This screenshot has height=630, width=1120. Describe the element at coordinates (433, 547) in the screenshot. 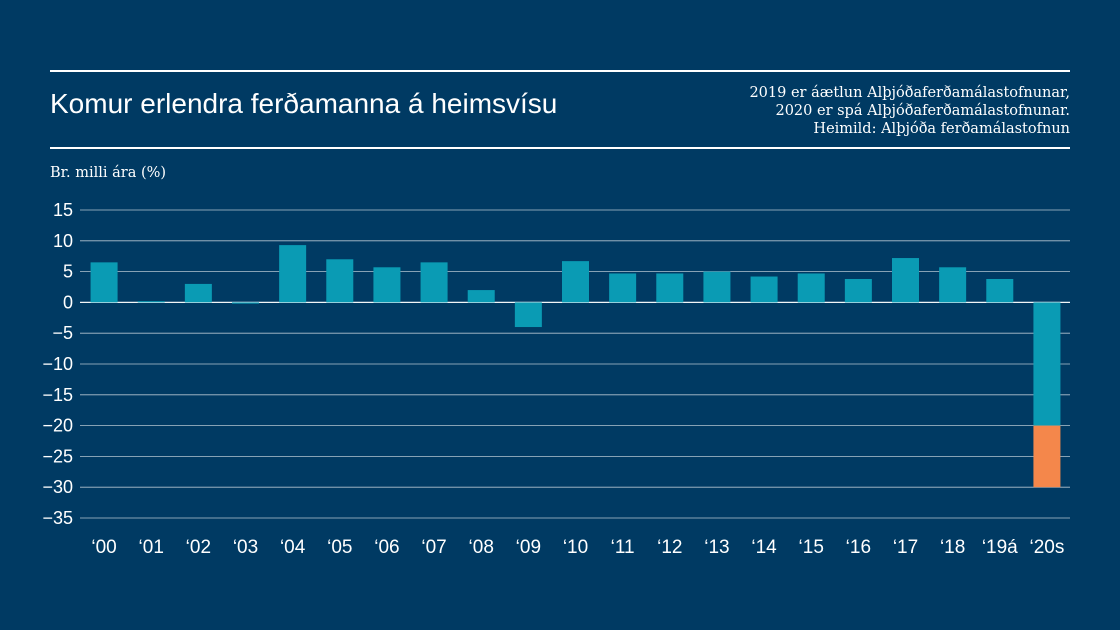

I see `x-tick-label: ‘07` at that location.